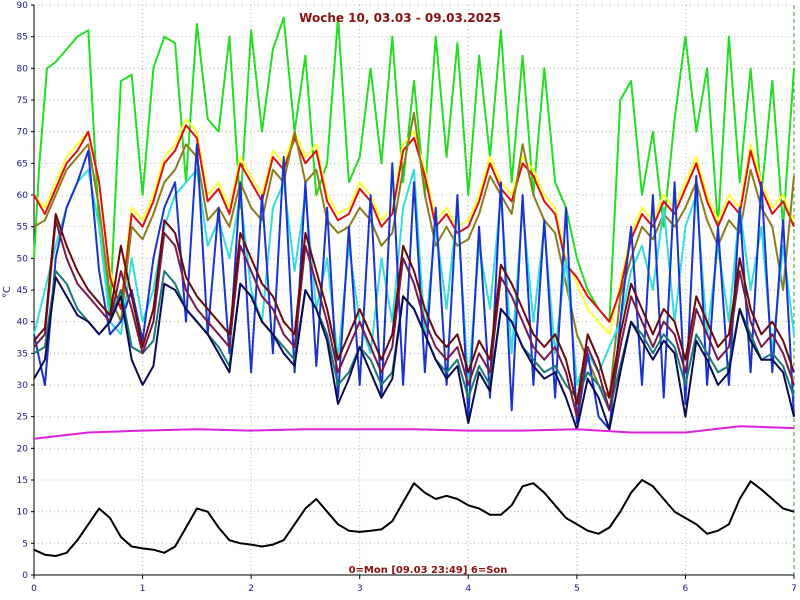 This screenshot has height=600, width=800. What do you see at coordinates (23, 386) in the screenshot?
I see `y-tick-label: 30` at bounding box center [23, 386].